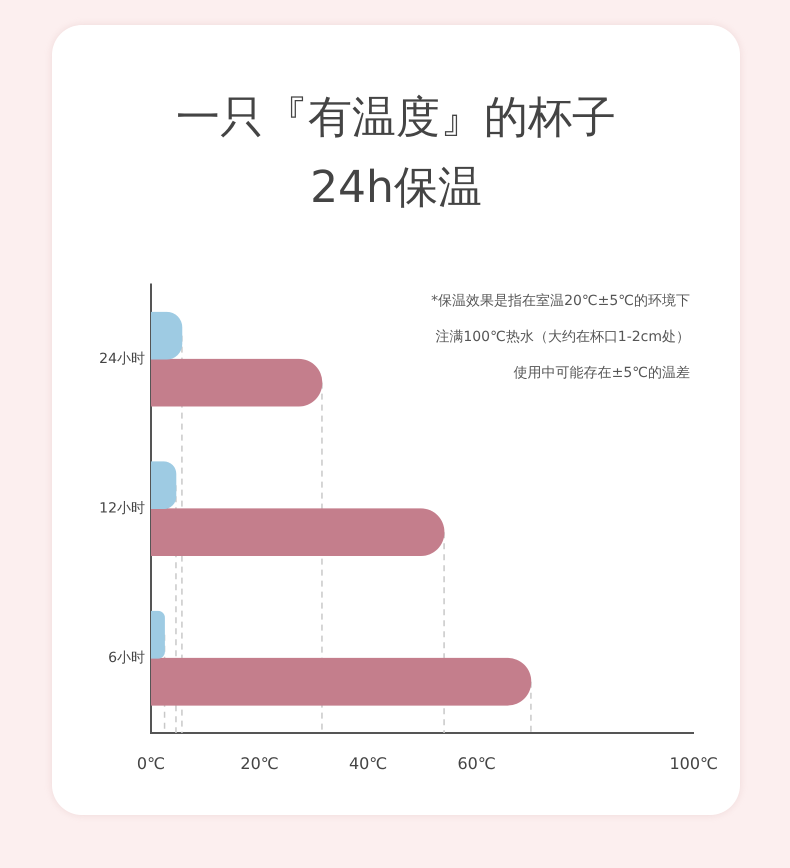 The image size is (790, 868). What do you see at coordinates (122, 508) in the screenshot?
I see `y-tick-label: 12小时` at bounding box center [122, 508].